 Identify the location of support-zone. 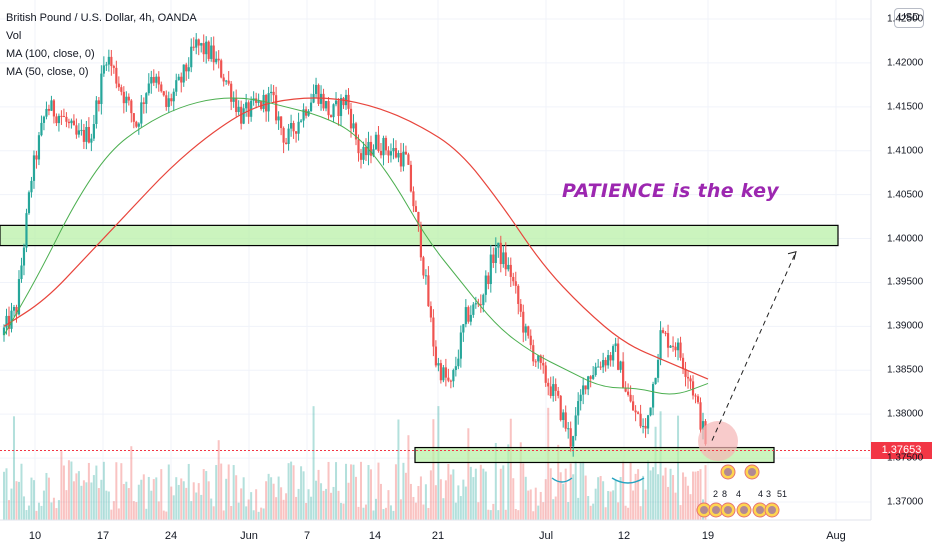
(594, 455).